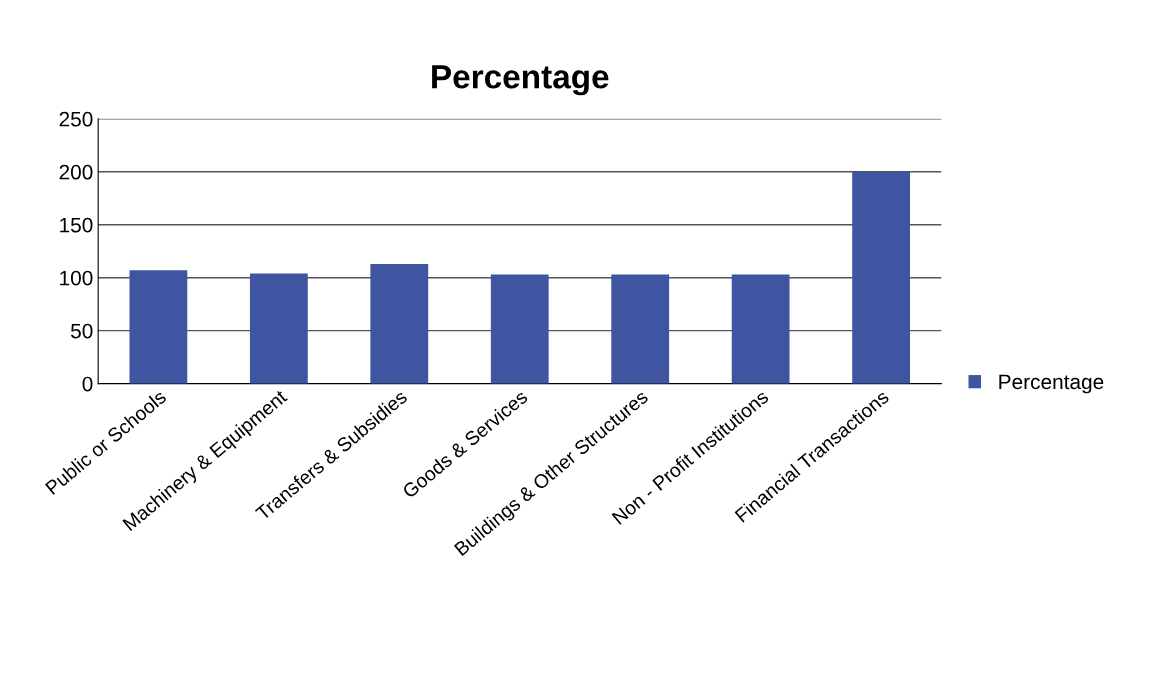  Describe the element at coordinates (76, 119) in the screenshot. I see `y-tick-label: 250` at that location.